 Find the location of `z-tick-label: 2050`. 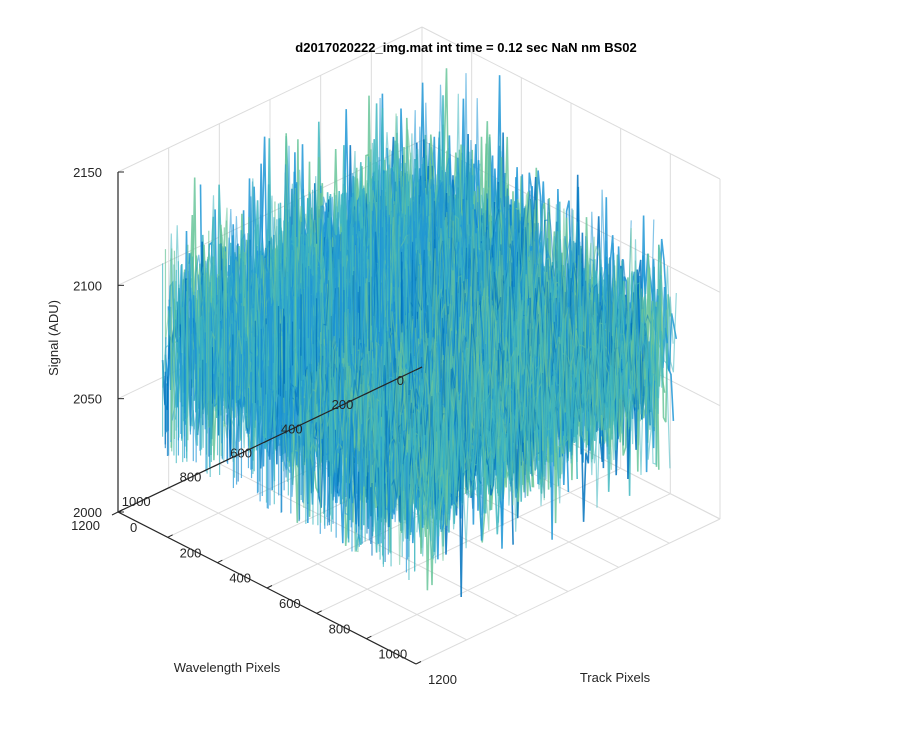

z-tick-label: 2050 is located at coordinates (87, 399).